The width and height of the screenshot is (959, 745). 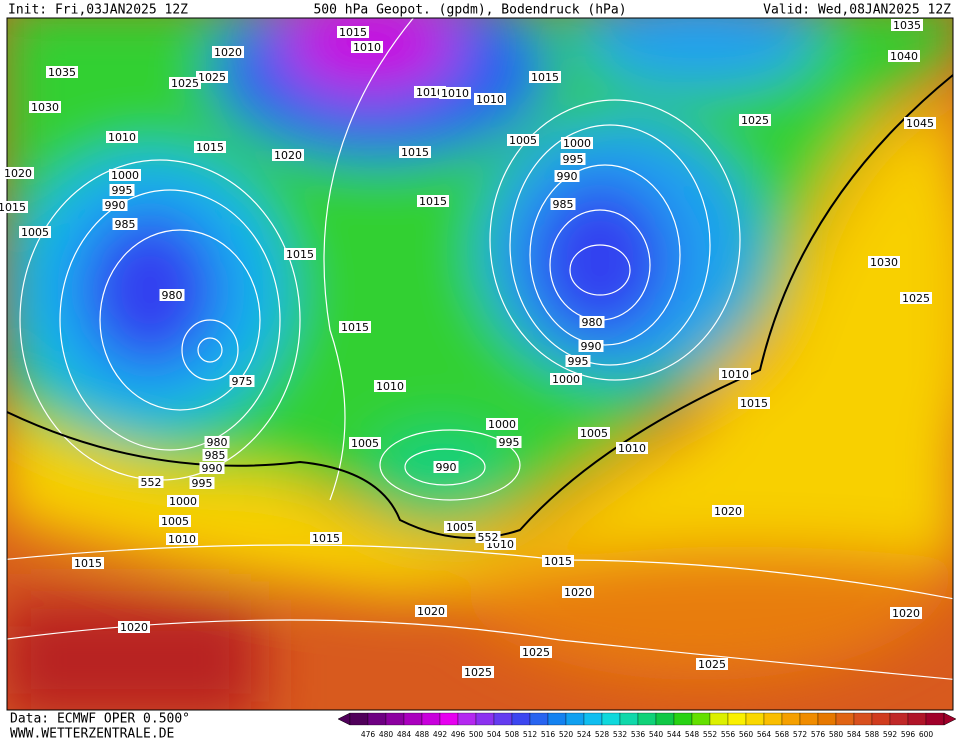 What do you see at coordinates (494, 734) in the screenshot?
I see `colorbar-label: 504` at bounding box center [494, 734].